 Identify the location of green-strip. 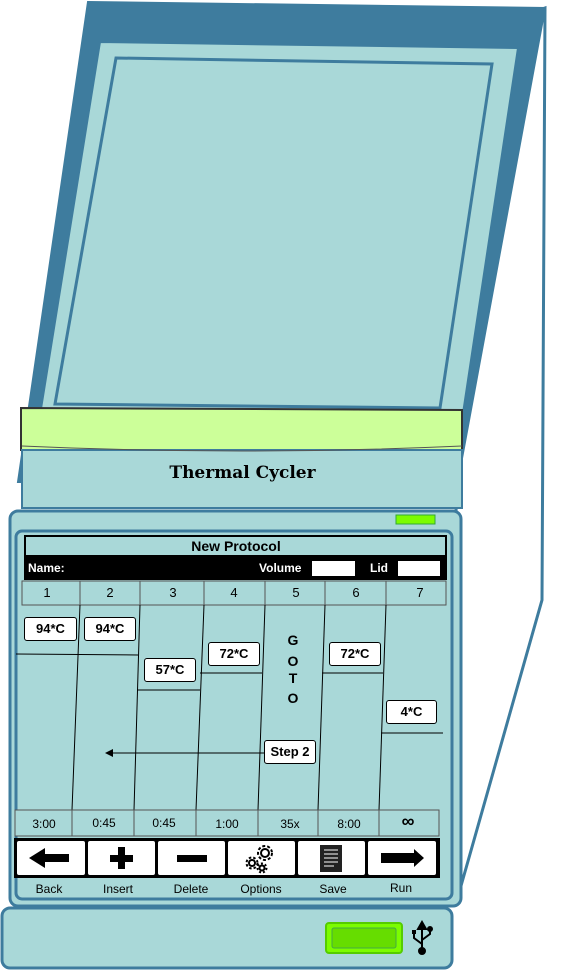
(241, 428).